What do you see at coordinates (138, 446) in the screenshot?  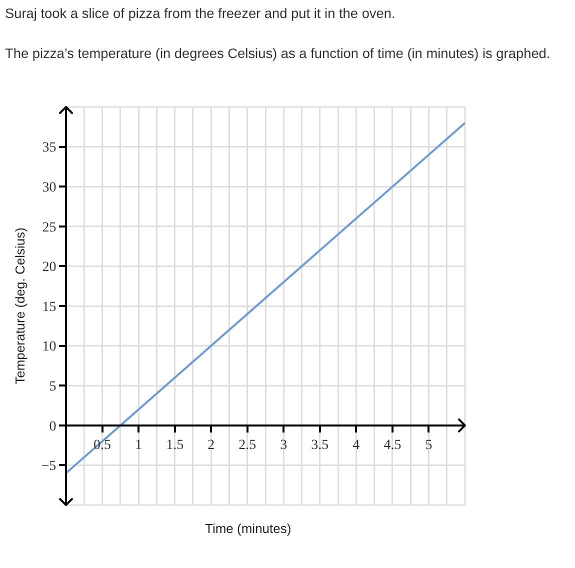 I see `x-tick-label: 1` at bounding box center [138, 446].